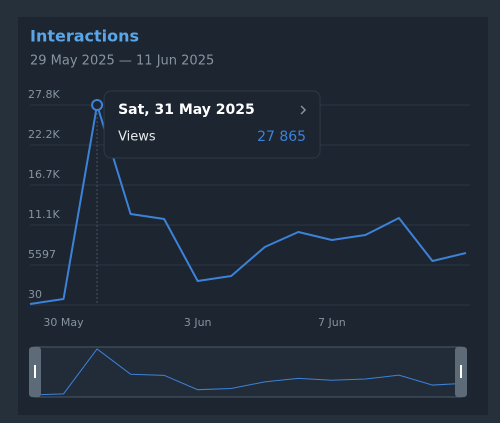 Image resolution: width=500 pixels, height=423 pixels. I want to click on highlight-point, so click(97, 105).